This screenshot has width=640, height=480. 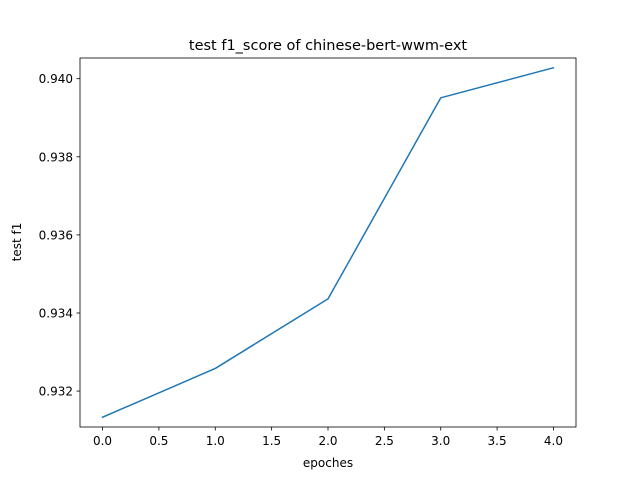 What do you see at coordinates (56, 235) in the screenshot?
I see `y-tick-label-2: 0.936` at bounding box center [56, 235].